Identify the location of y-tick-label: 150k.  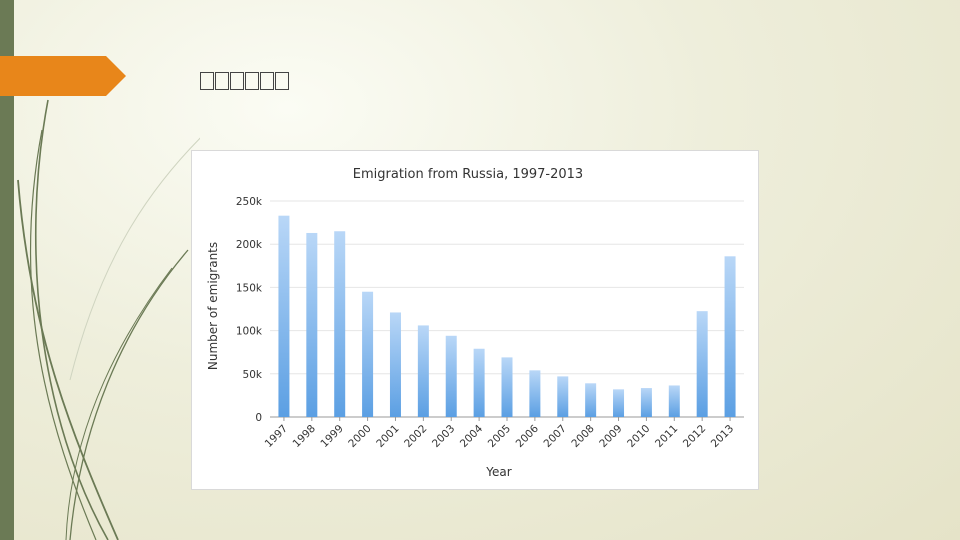
(249, 288).